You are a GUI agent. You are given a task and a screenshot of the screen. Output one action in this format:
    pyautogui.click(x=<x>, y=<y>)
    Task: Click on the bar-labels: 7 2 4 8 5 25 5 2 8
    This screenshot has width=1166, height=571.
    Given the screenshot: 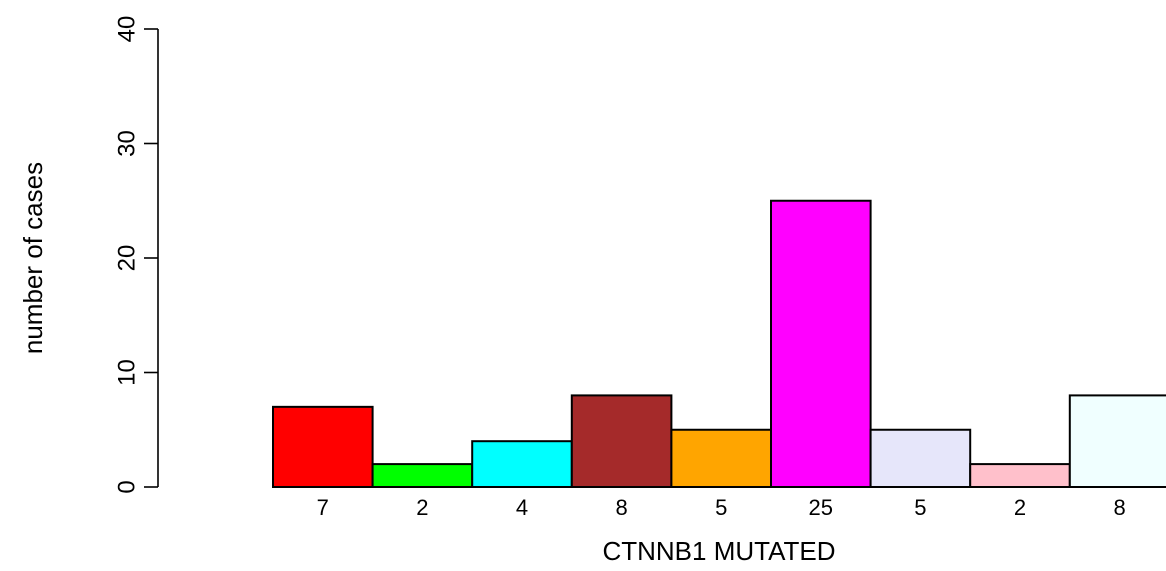 What is the action you would take?
    pyautogui.click(x=721, y=507)
    